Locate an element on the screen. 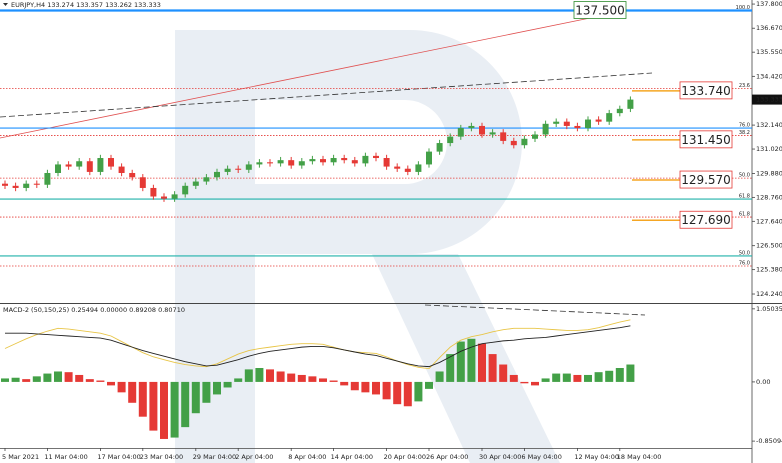 The width and height of the screenshot is (782, 463). x-tick-label: 20 Apr 04:00 is located at coordinates (405, 457).